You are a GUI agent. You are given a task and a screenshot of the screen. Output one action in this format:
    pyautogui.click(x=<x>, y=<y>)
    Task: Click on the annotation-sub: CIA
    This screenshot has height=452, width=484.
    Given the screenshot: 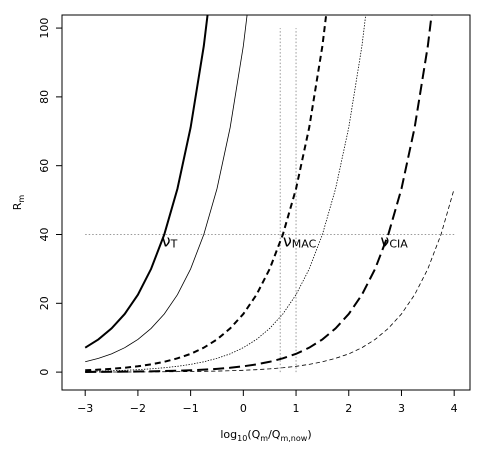 What is the action you would take?
    pyautogui.click(x=398, y=243)
    